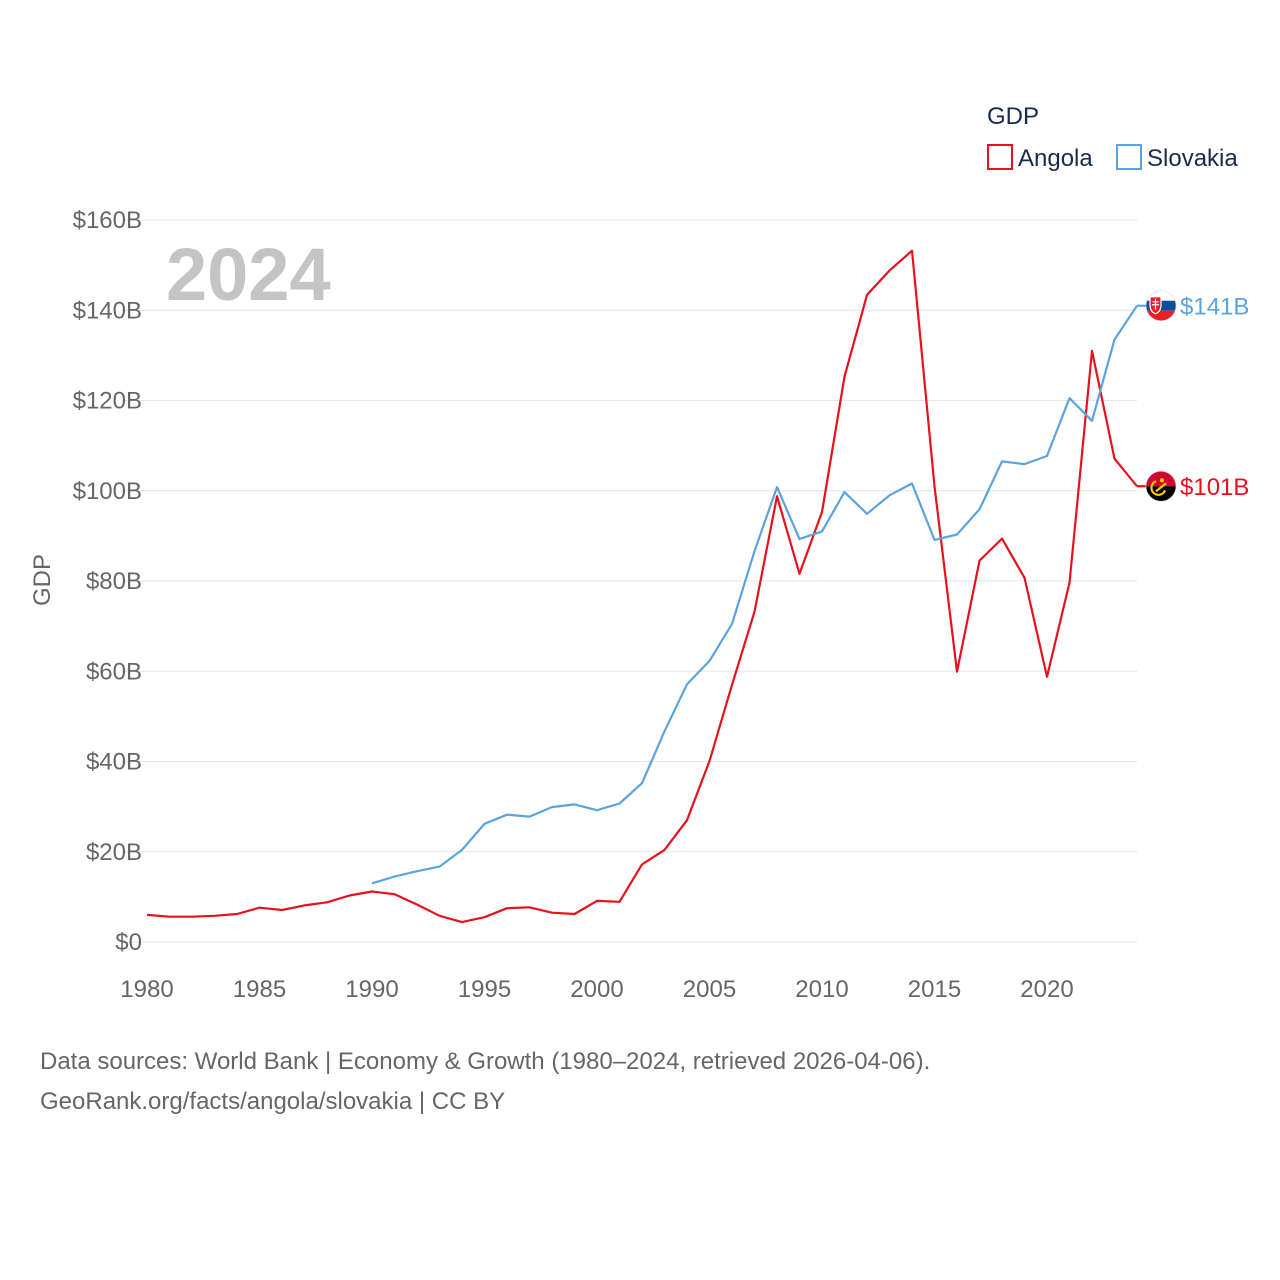 The image size is (1280, 1280). What do you see at coordinates (1192, 158) in the screenshot?
I see `legend-label-slovakia: Slovakia` at bounding box center [1192, 158].